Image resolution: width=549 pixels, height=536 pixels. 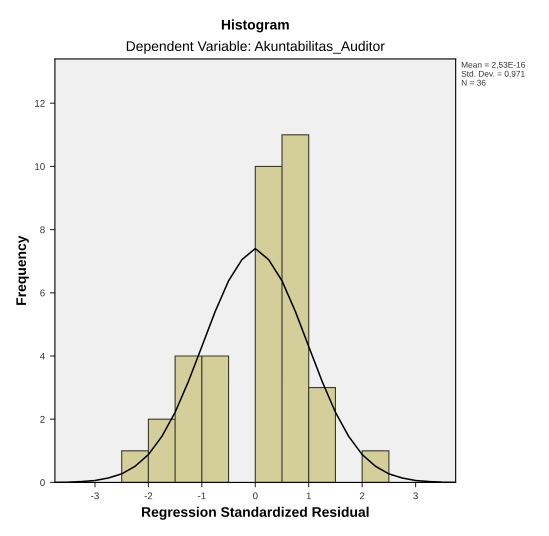 What do you see at coordinates (40, 166) in the screenshot?
I see `y-tick-label: 10` at bounding box center [40, 166].